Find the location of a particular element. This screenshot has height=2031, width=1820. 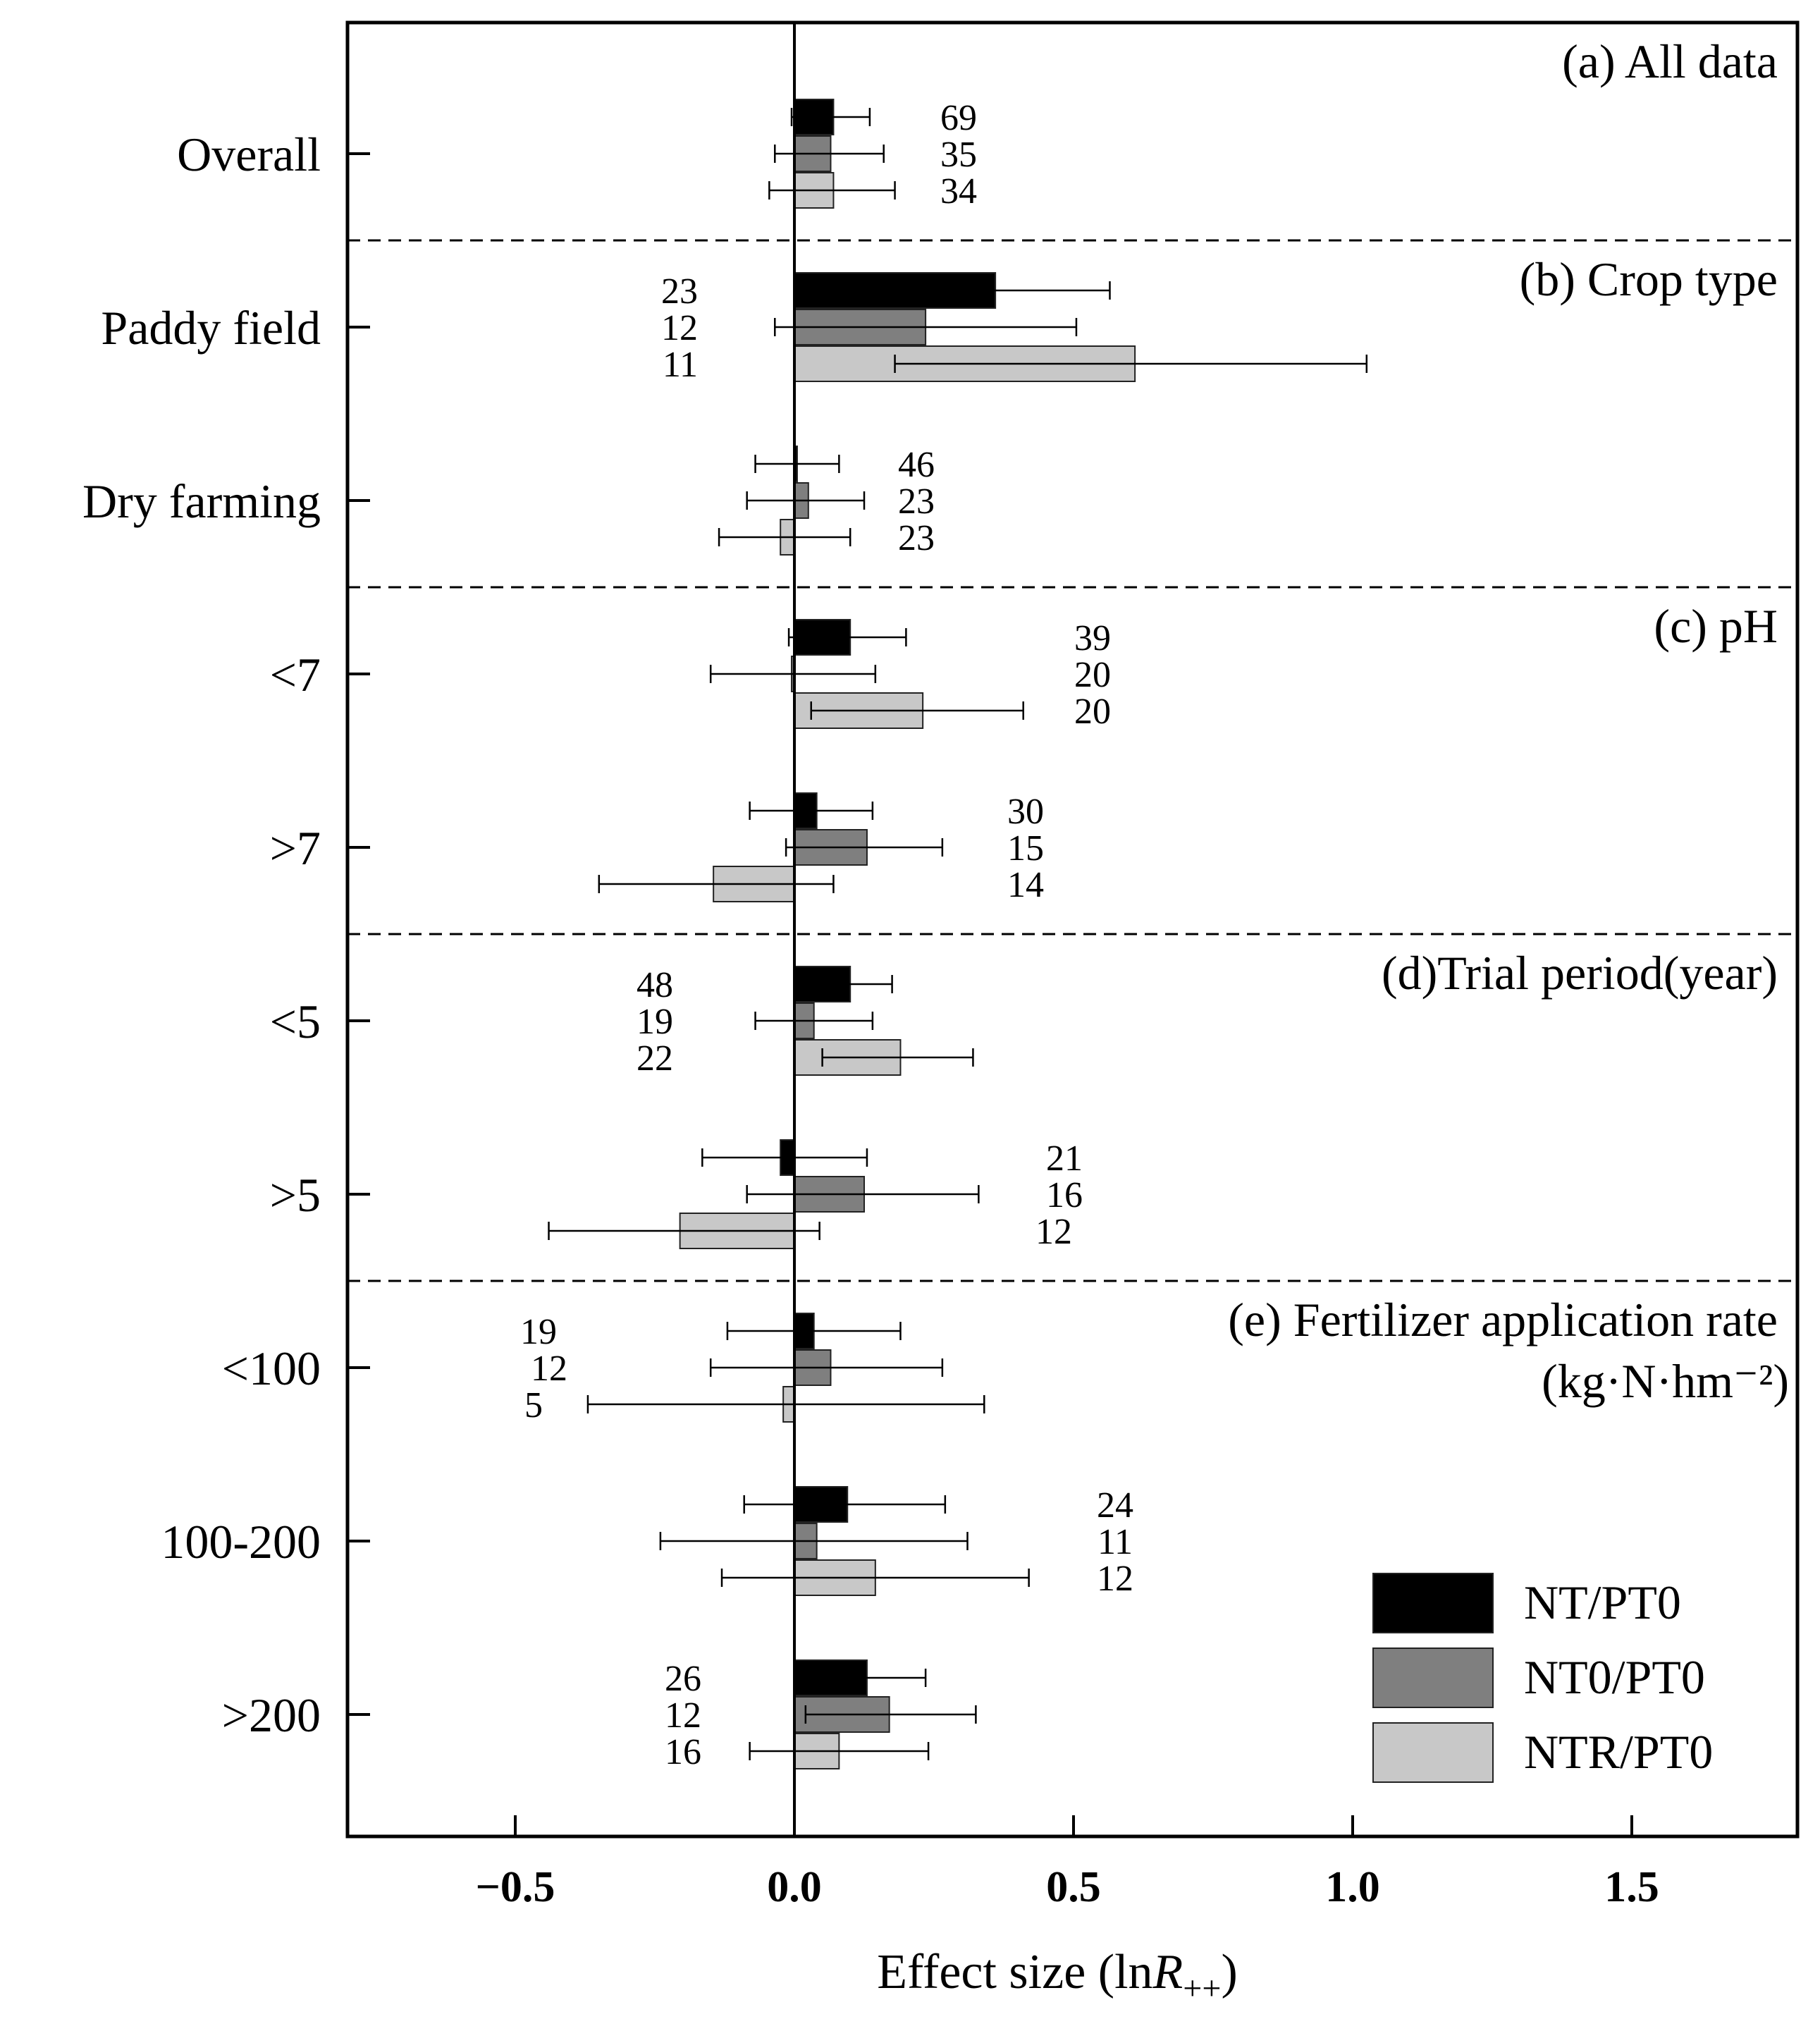

sample-size-label: 48 is located at coordinates (655, 985).